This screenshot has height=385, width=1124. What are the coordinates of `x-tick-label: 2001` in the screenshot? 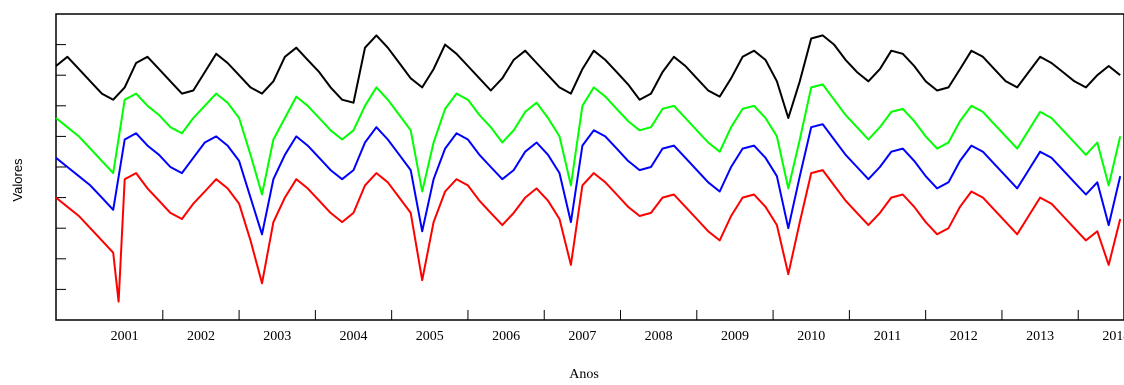 It's located at (125, 336).